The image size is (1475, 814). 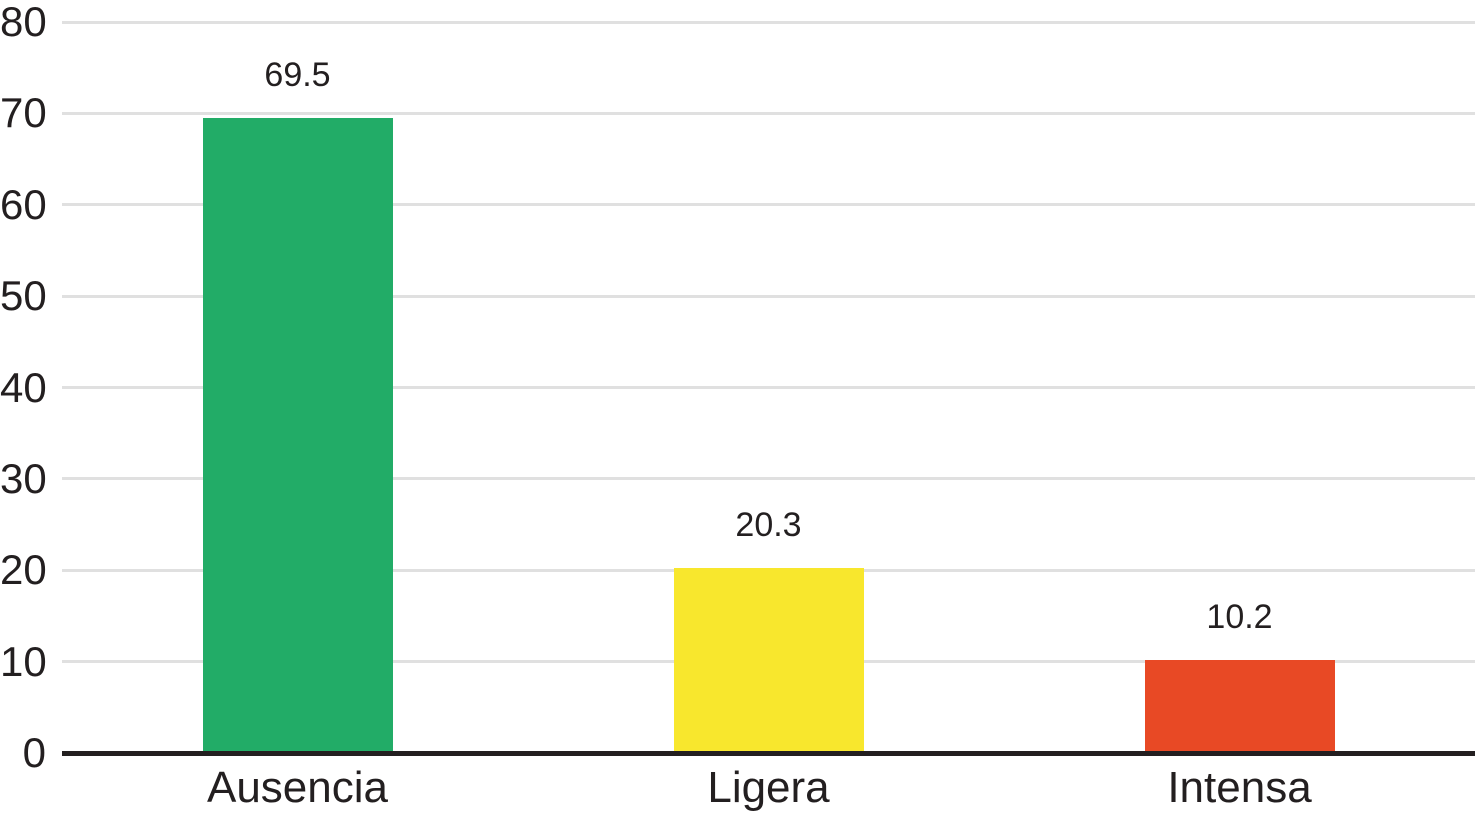 What do you see at coordinates (23, 478) in the screenshot?
I see `y-tick-label: 30` at bounding box center [23, 478].